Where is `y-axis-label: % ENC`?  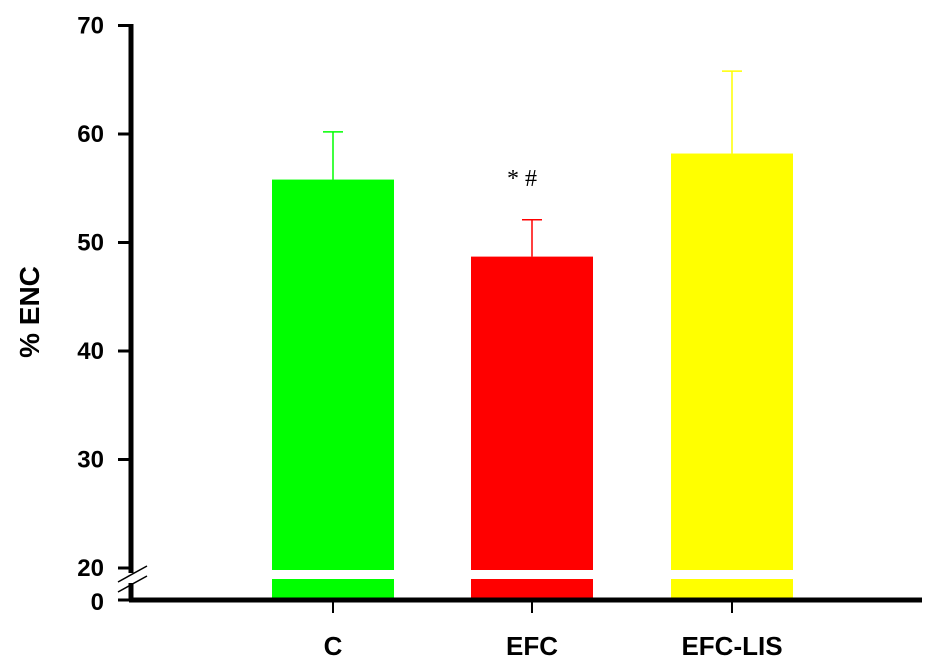 y-axis-label: % ENC is located at coordinates (29, 312).